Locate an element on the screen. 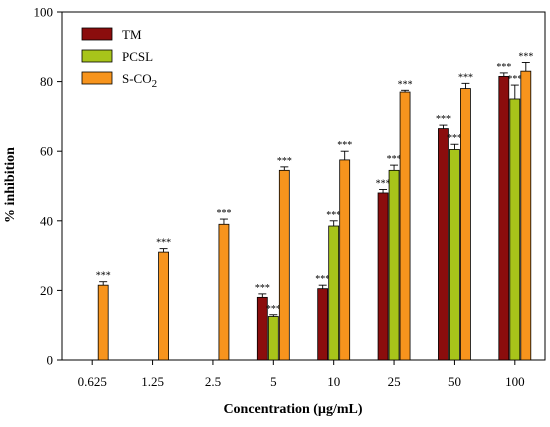  y-axis-title: % inhibition is located at coordinates (10, 185).